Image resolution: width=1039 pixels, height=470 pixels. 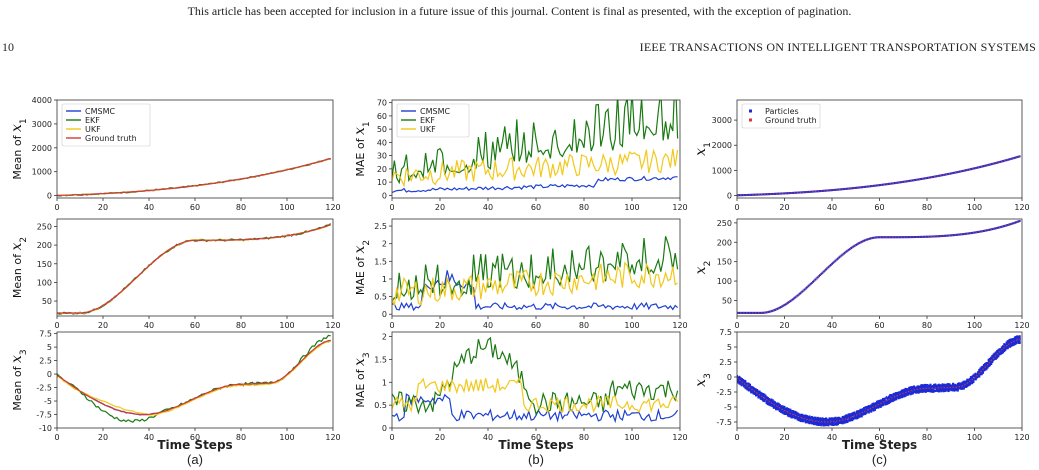 What do you see at coordinates (45, 428) in the screenshot?
I see `y-tick-label: -10` at bounding box center [45, 428].